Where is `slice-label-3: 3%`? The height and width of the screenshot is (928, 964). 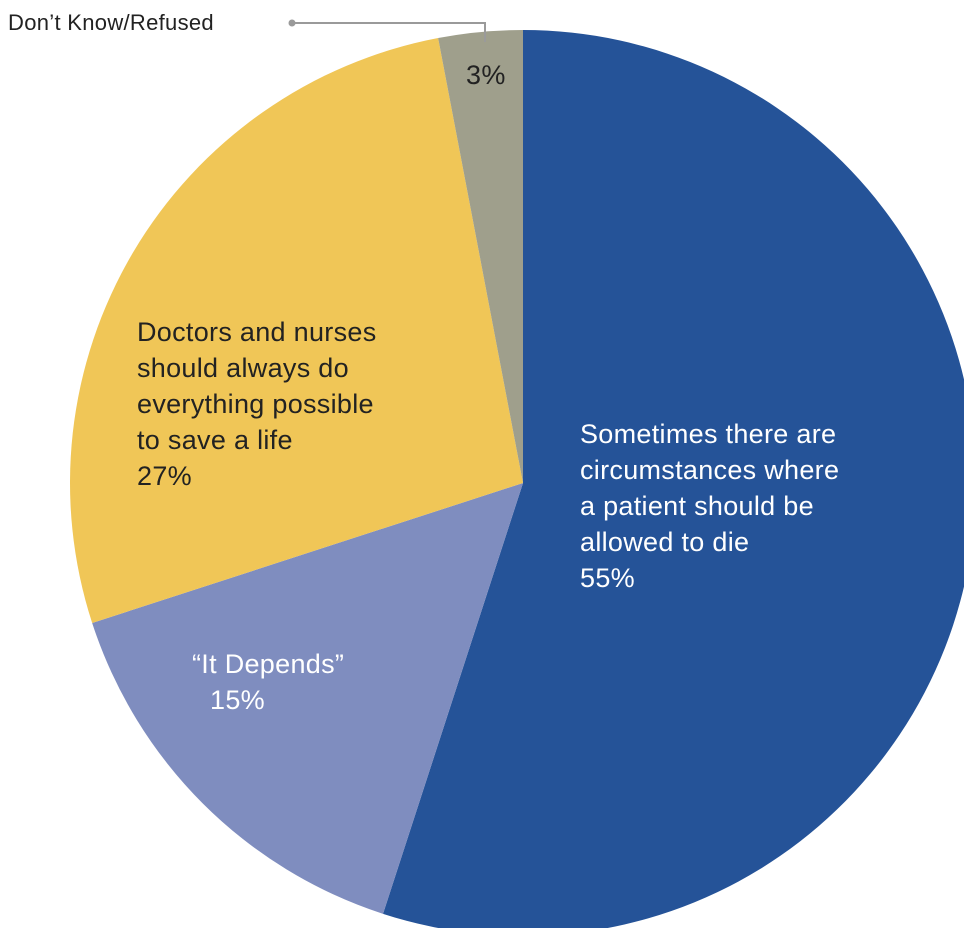 slice-label-3: 3% is located at coordinates (486, 75).